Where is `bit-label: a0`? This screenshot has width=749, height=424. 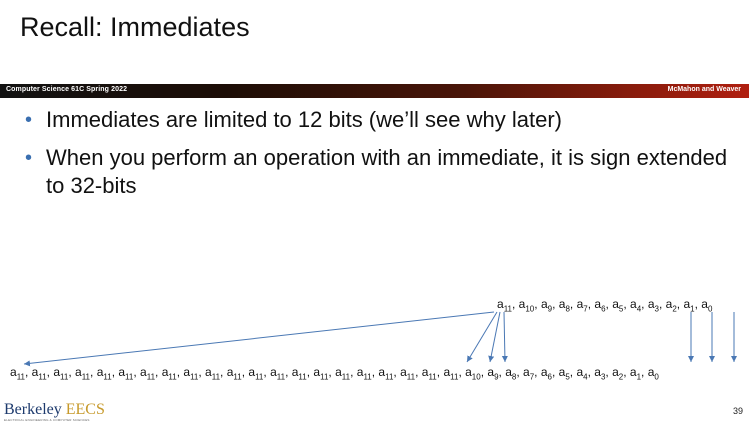
bit-label: a0 is located at coordinates (707, 305).